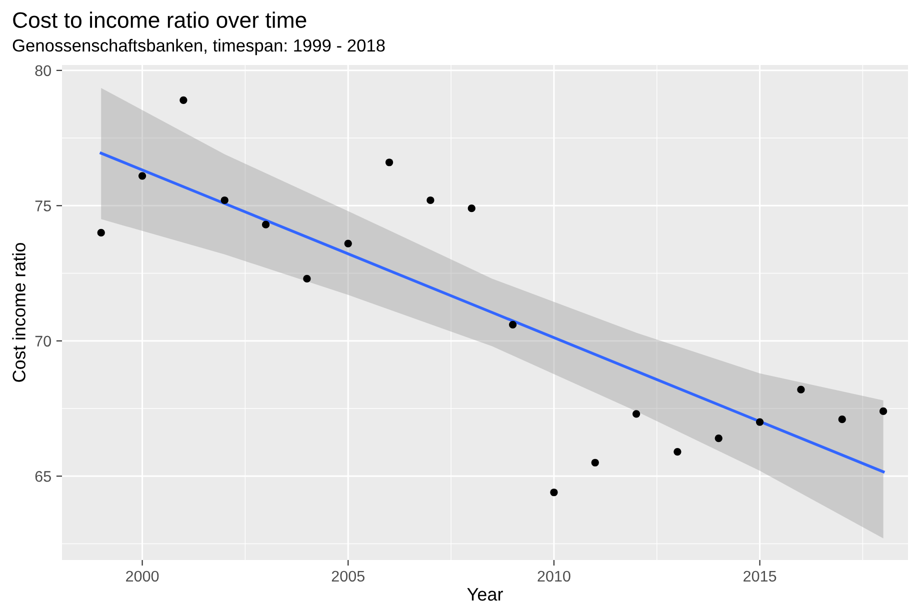 This screenshot has width=910, height=610. I want to click on y-tick-label: 65, so click(43, 476).